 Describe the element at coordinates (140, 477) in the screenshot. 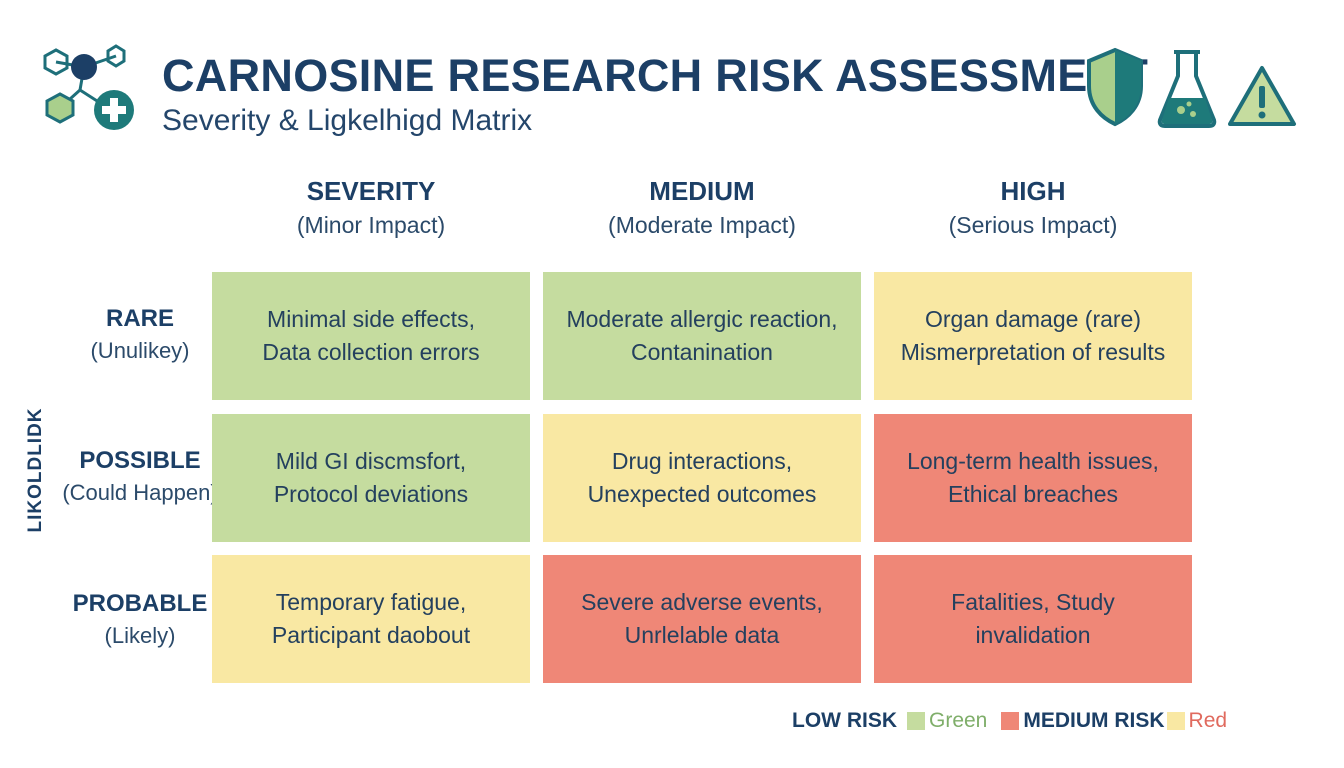

I see `row-header-possible: POSSIBLE (Could Happen)` at that location.